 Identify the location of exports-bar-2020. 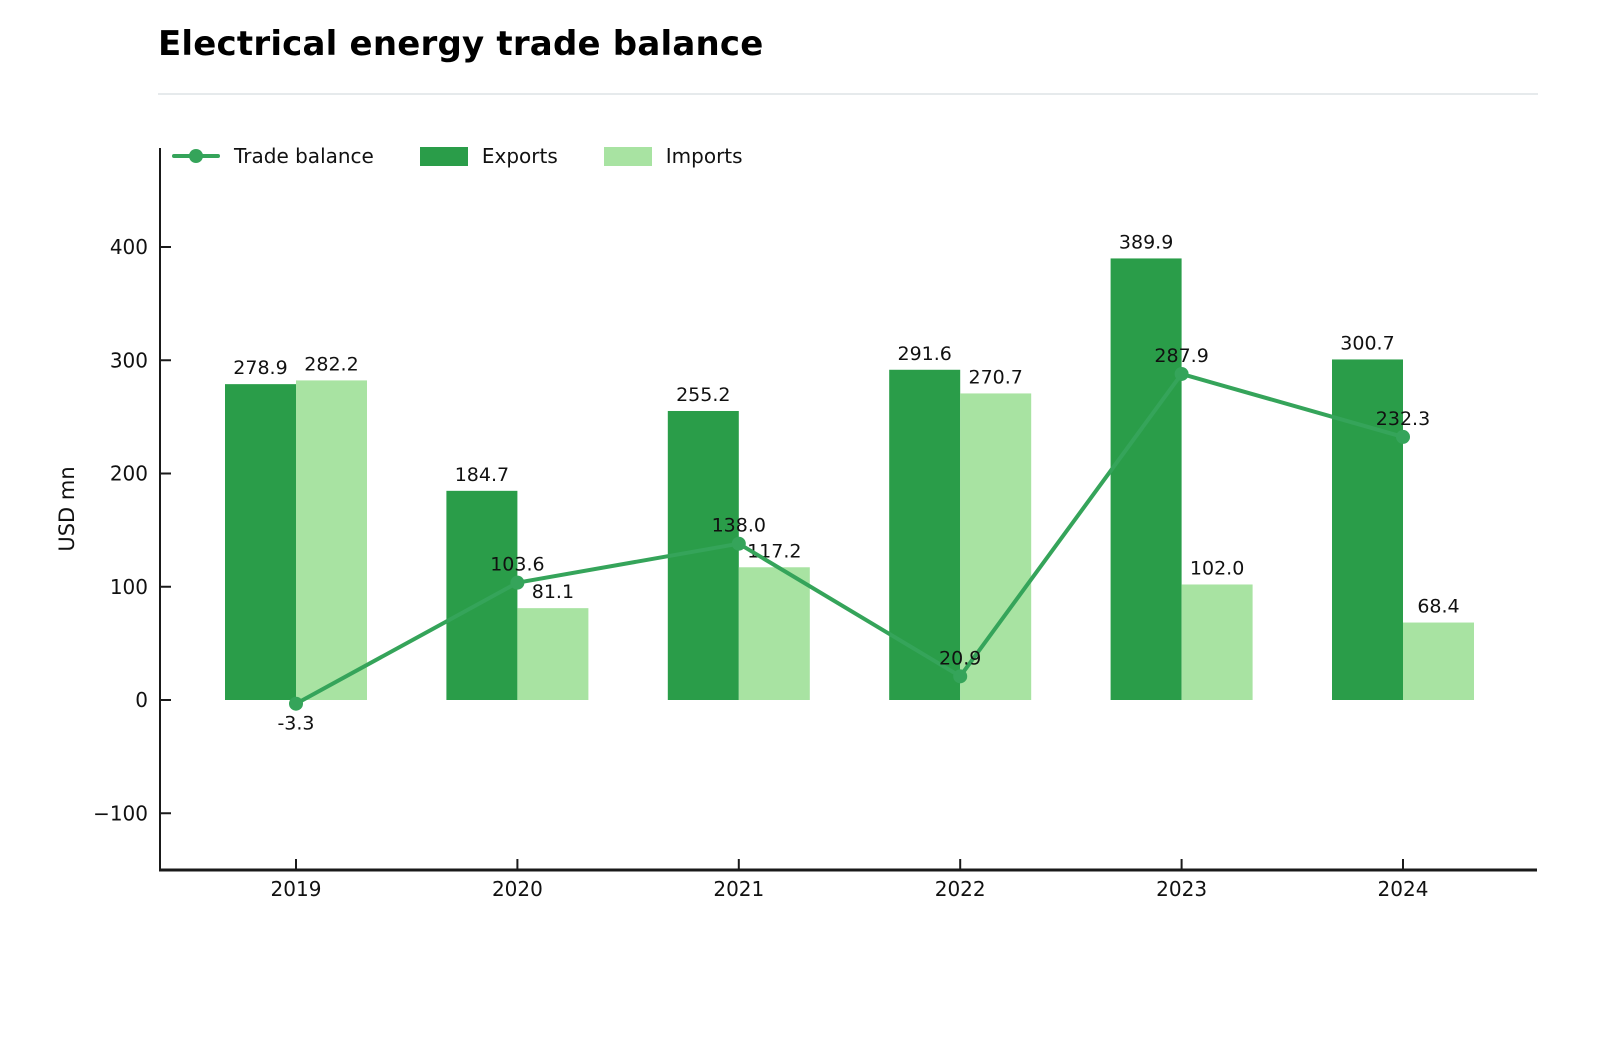
(482, 595).